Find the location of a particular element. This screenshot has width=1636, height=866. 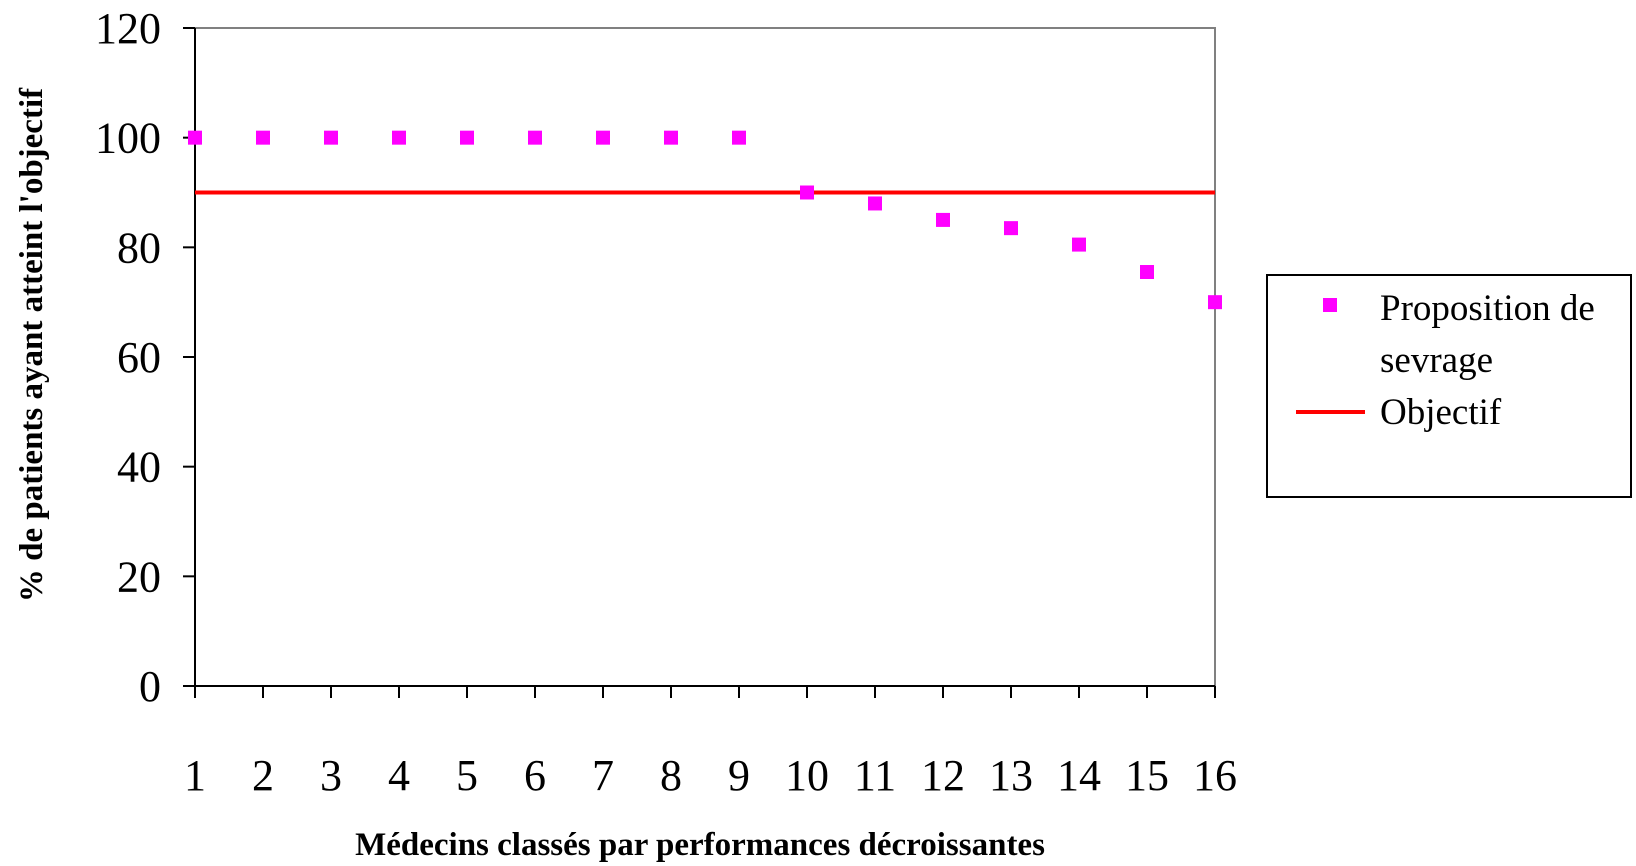

x-tick-label: 11 is located at coordinates (875, 775).